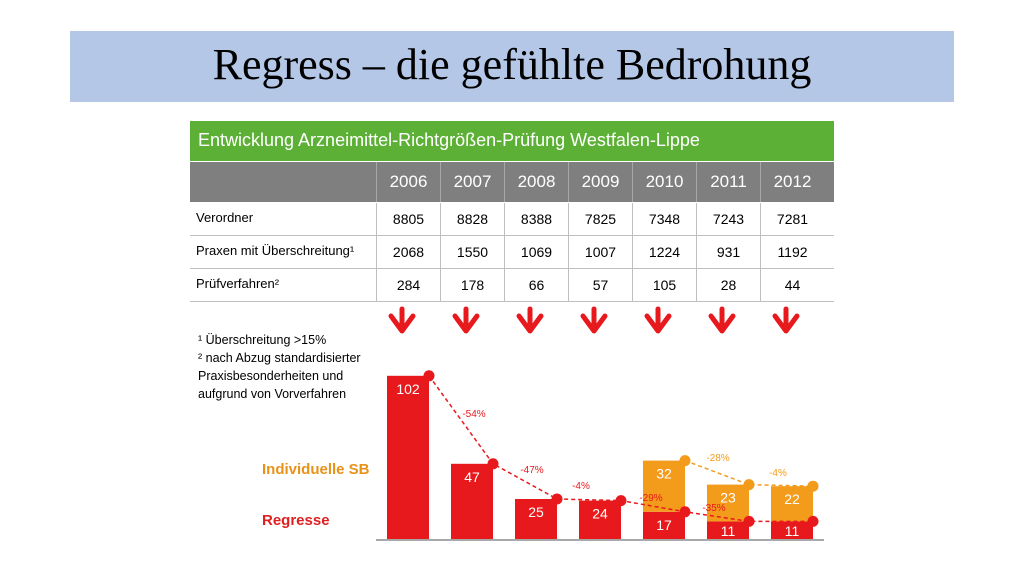 The height and width of the screenshot is (576, 1024). What do you see at coordinates (408, 252) in the screenshot?
I see `cell: 2068` at bounding box center [408, 252].